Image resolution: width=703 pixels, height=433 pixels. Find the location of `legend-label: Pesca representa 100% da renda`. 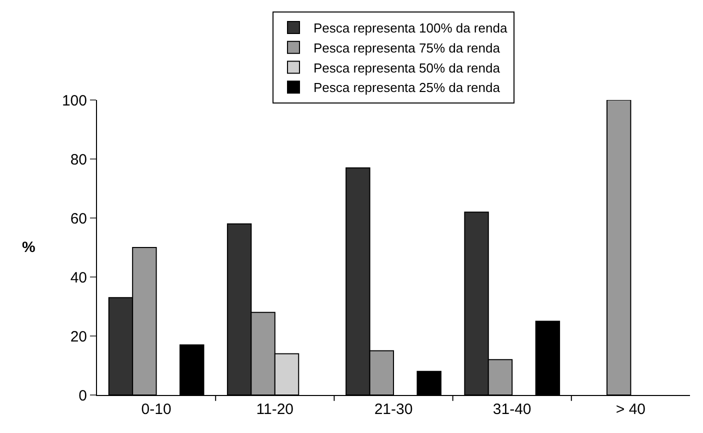

legend-label: Pesca representa 100% da renda is located at coordinates (411, 28).